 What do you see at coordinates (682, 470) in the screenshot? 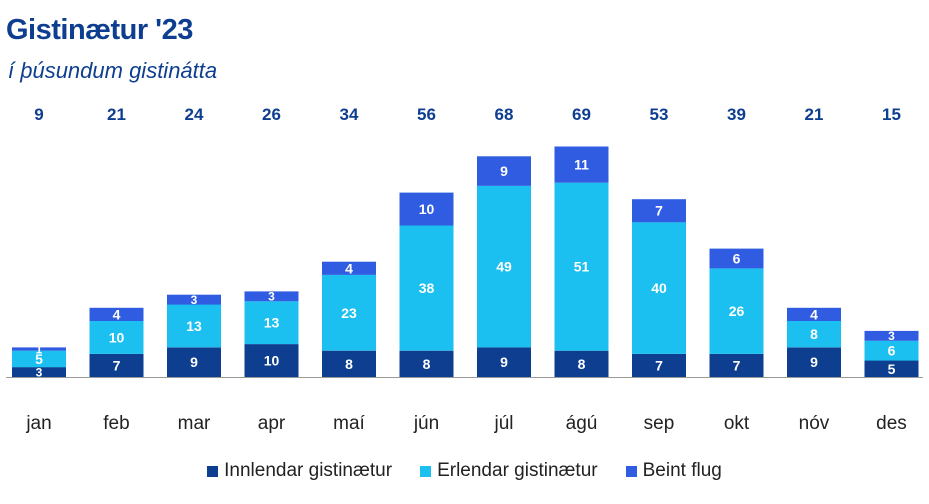
I see `legend-label-direct: Beint flug` at bounding box center [682, 470].